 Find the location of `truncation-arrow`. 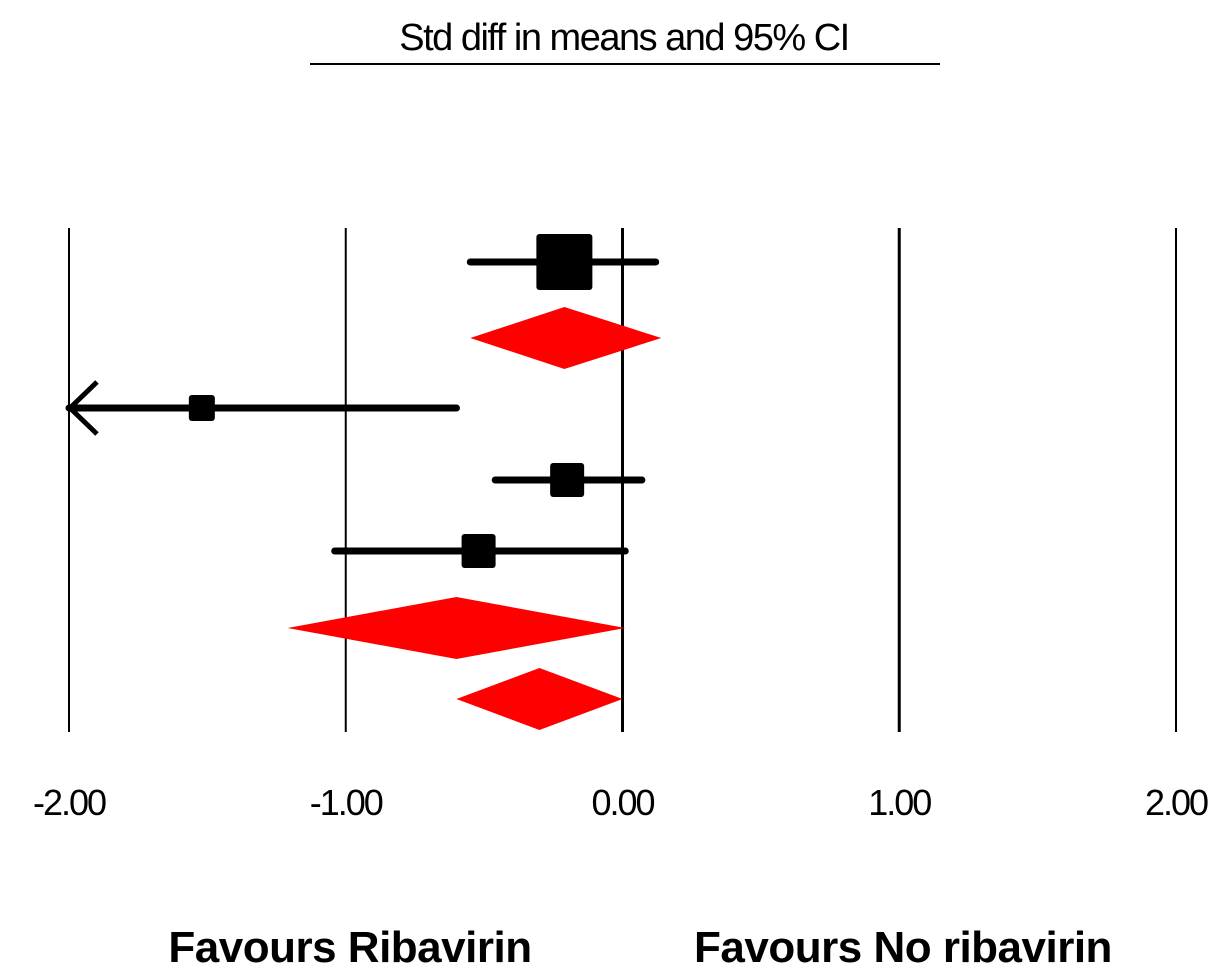

truncation-arrow is located at coordinates (82, 408).